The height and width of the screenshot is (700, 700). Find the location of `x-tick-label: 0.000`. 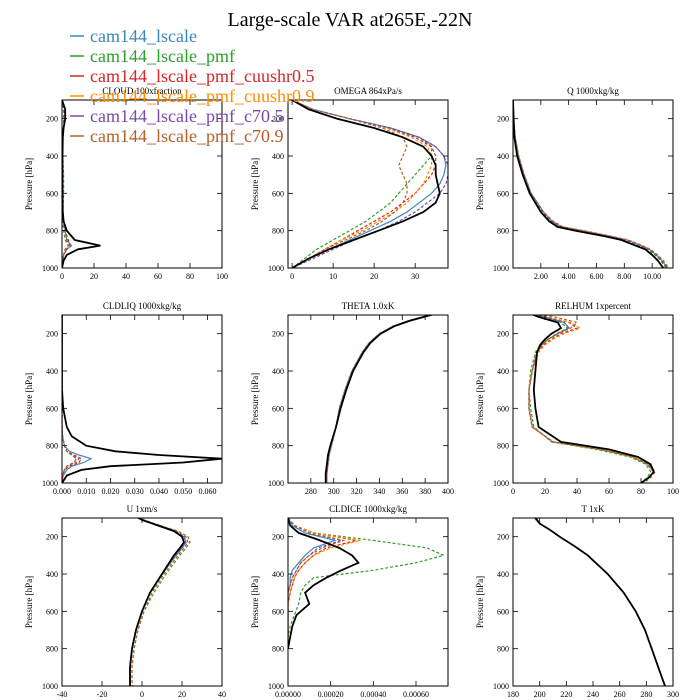

x-tick-label: 0.000 is located at coordinates (62, 491).